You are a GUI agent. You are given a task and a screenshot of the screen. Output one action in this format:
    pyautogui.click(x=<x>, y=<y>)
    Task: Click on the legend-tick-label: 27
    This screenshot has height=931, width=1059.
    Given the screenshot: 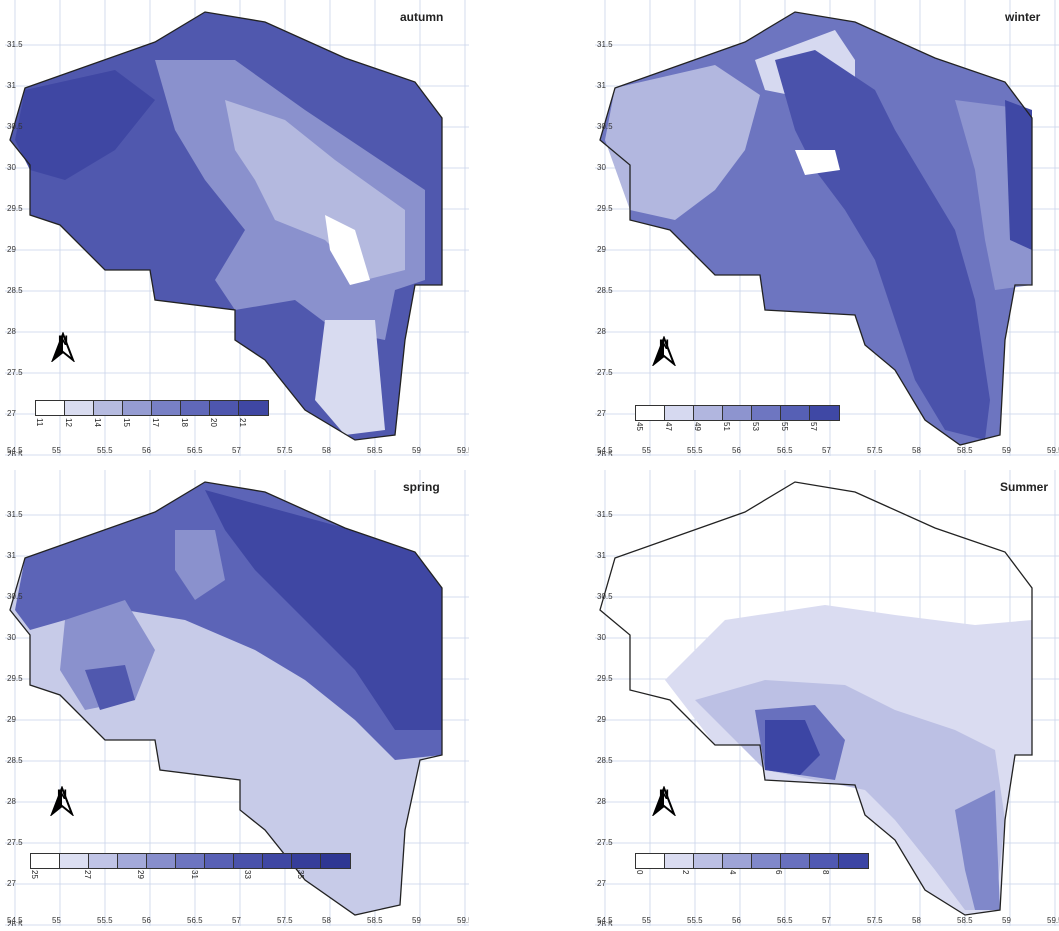 What is the action you would take?
    pyautogui.click(x=88, y=874)
    